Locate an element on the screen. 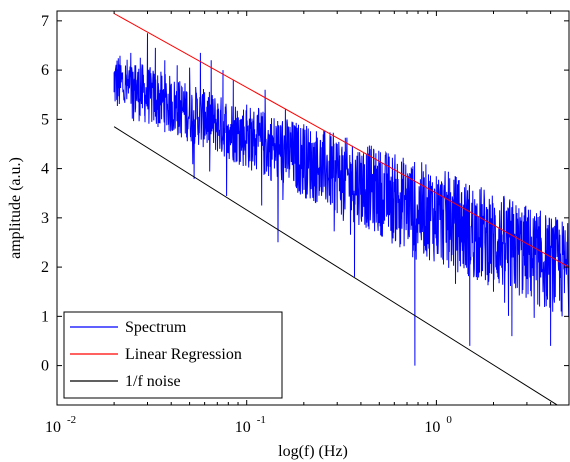 This screenshot has height=462, width=570. y-tick-label: 6 is located at coordinates (45, 70).